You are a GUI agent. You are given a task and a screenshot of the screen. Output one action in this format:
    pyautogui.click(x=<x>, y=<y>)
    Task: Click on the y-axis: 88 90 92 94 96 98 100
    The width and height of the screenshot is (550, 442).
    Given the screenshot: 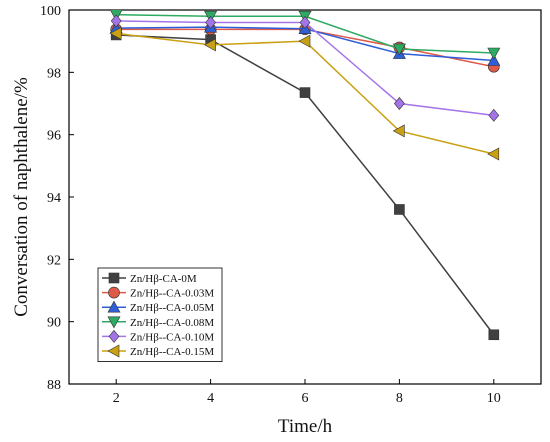 What is the action you would take?
    pyautogui.click(x=57, y=198)
    